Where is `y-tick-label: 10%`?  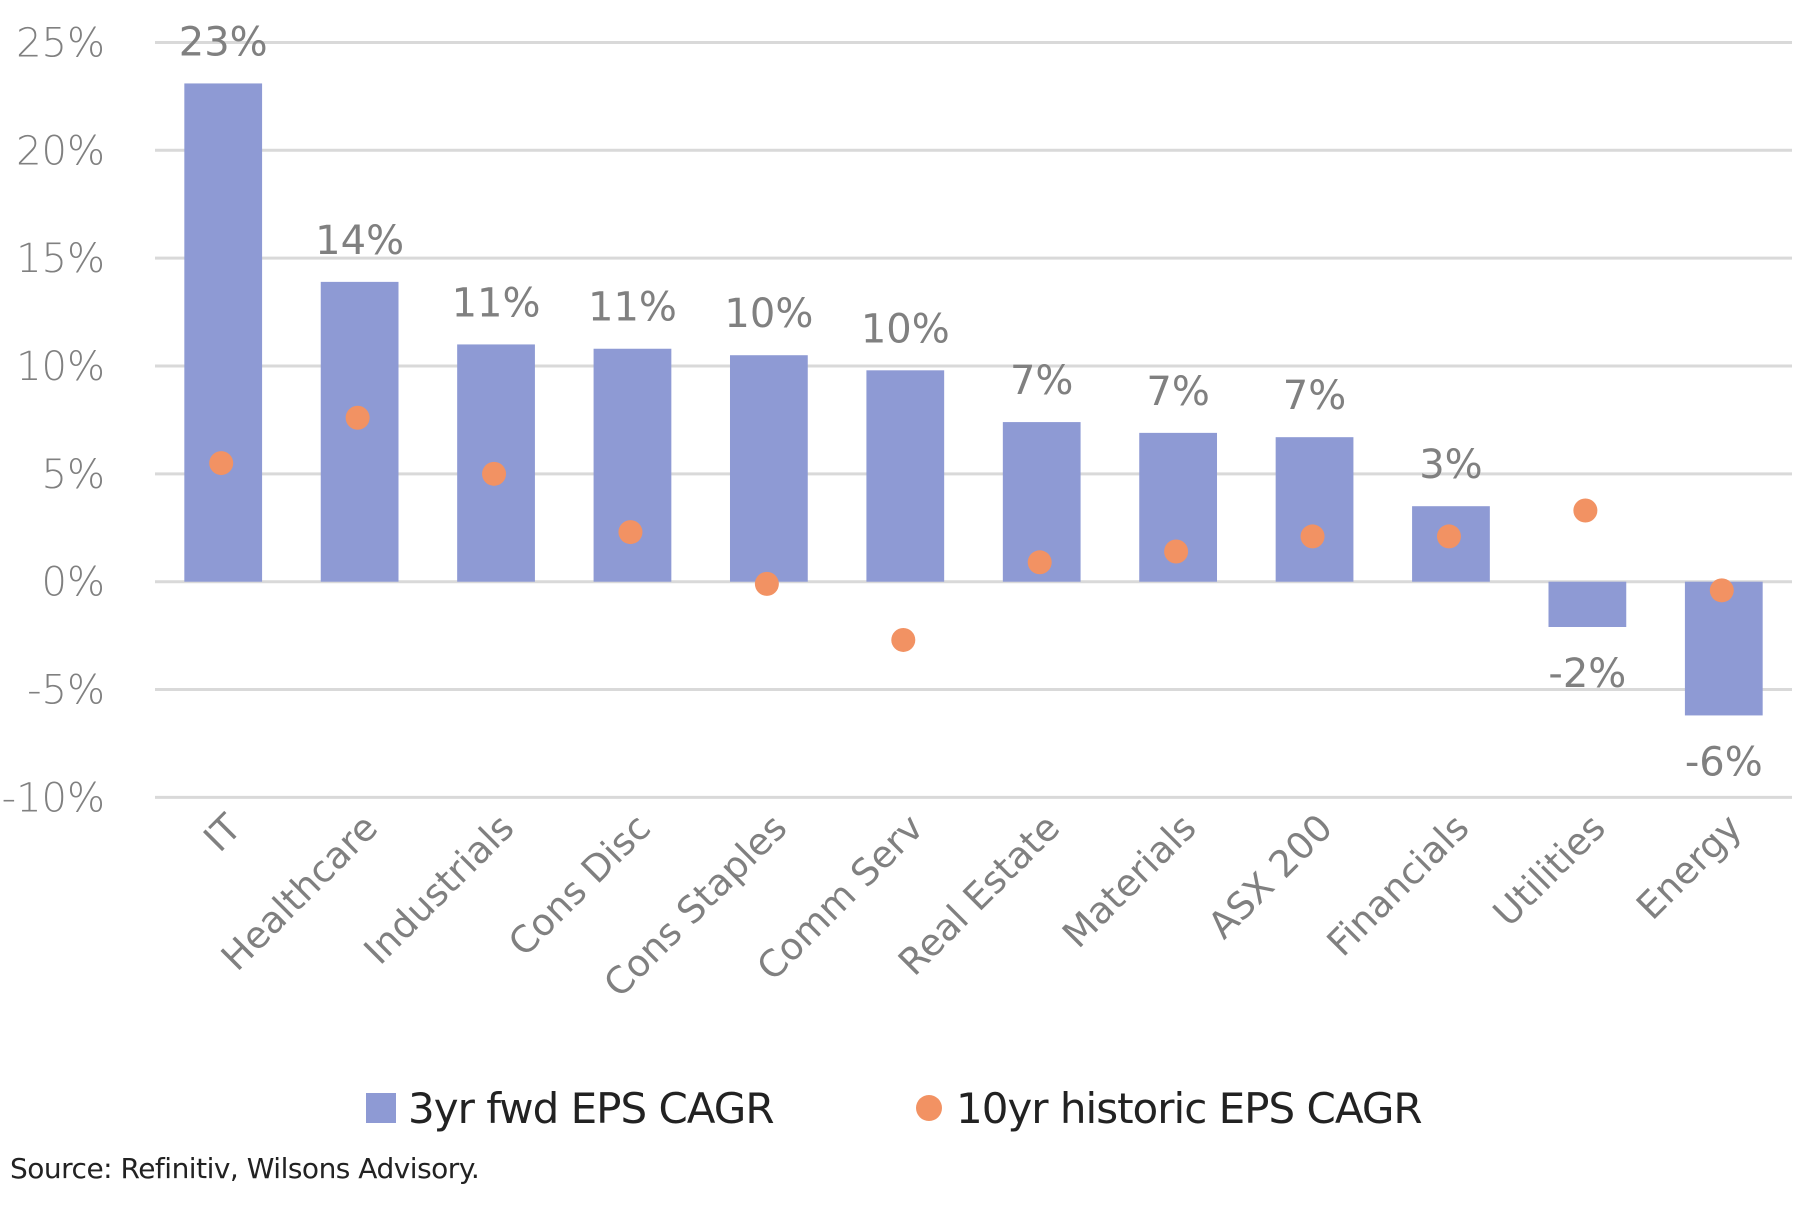
y-tick-label: 10% is located at coordinates (60, 367).